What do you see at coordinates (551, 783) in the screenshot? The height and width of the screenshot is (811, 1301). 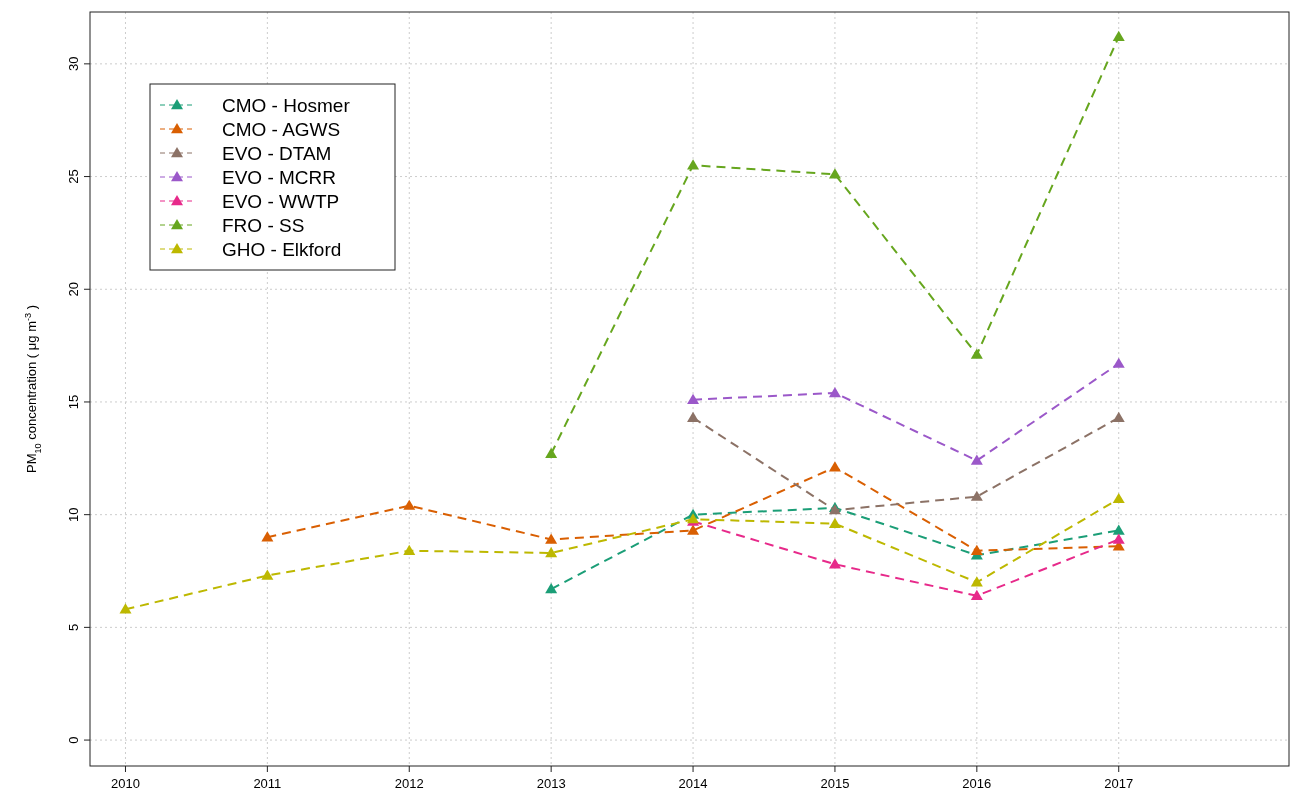 I see `x-tick-label: 2013` at bounding box center [551, 783].